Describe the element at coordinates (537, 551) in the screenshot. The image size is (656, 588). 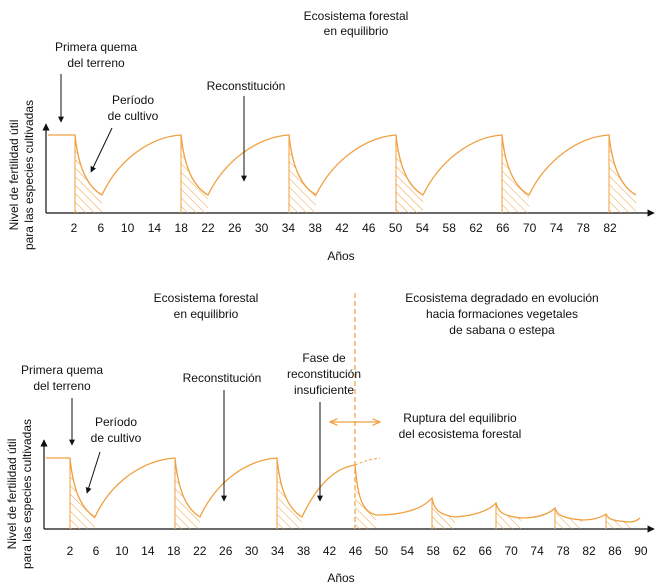
I see `bottom-tick-label: 74` at that location.